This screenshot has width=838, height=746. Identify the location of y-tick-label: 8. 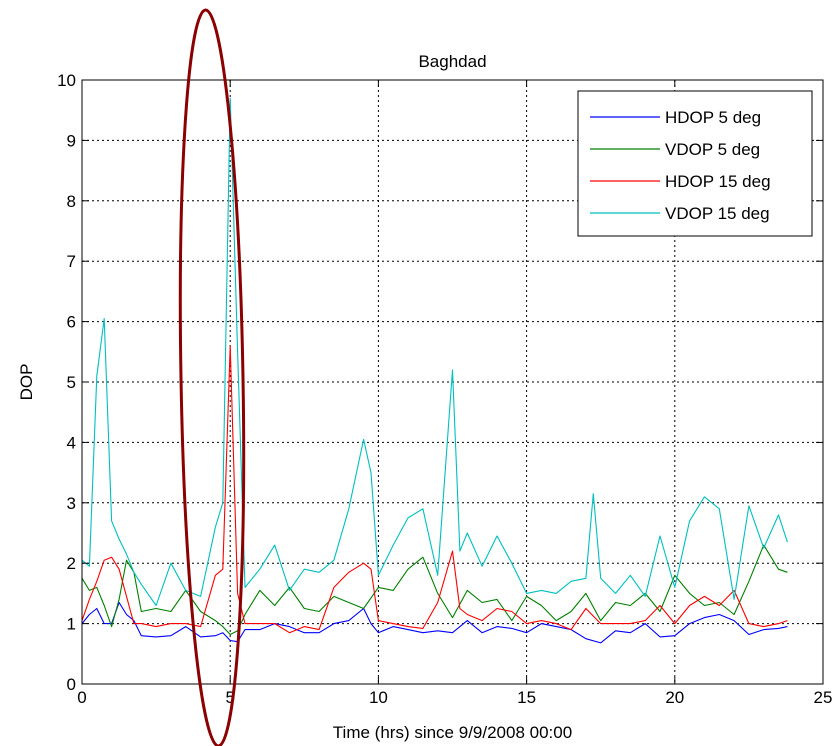
(71, 201).